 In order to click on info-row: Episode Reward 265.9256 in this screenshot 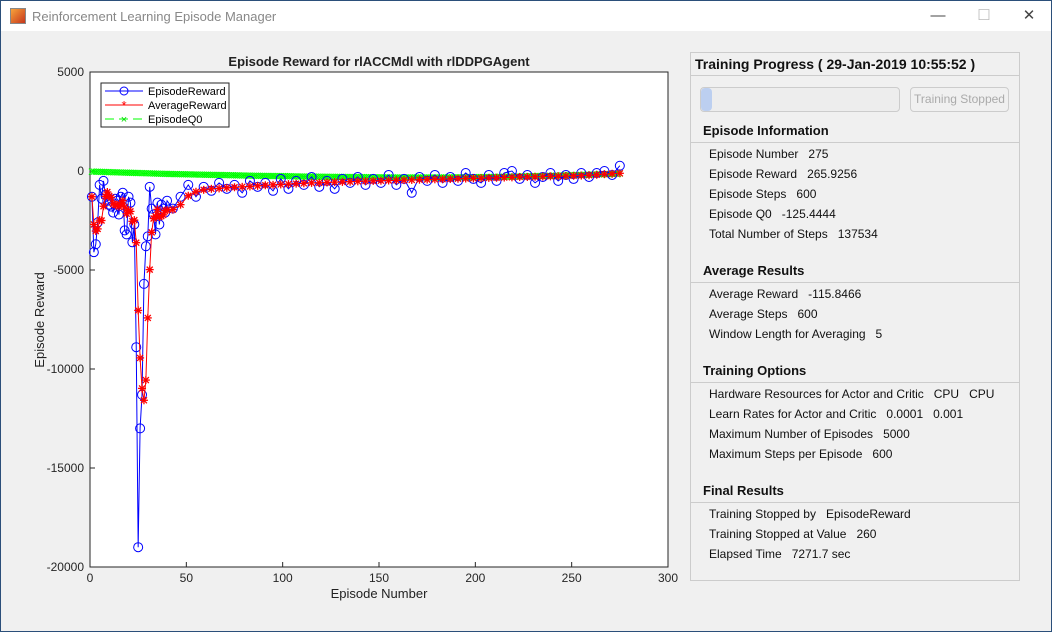, I will do `click(788, 174)`.